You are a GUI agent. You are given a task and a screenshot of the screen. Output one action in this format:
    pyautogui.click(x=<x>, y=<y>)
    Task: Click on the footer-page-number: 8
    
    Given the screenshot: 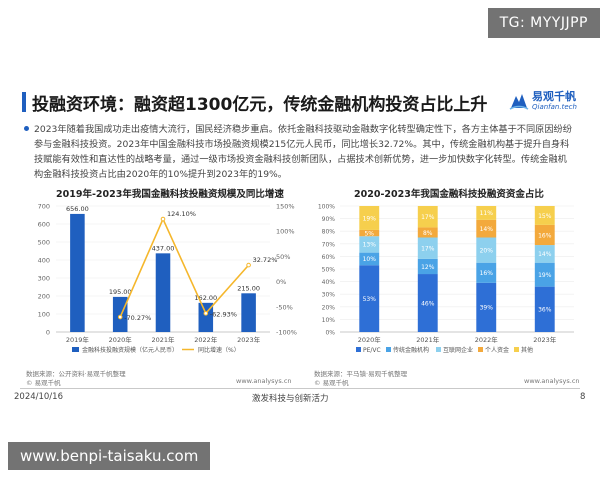 What is the action you would take?
    pyautogui.click(x=583, y=397)
    